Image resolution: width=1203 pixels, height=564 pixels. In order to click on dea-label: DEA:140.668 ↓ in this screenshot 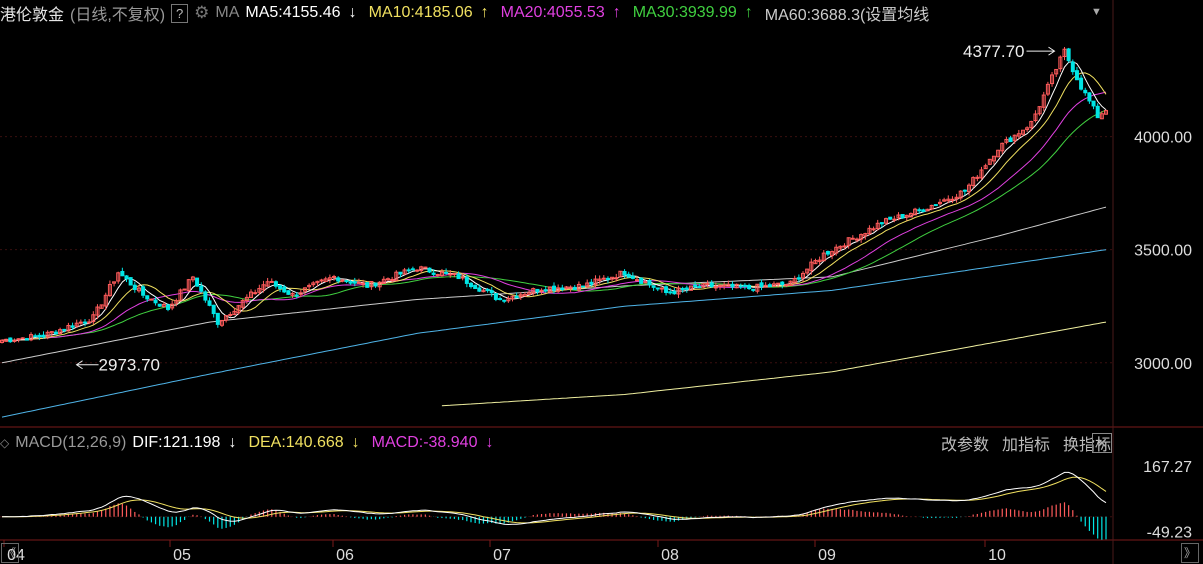, I will do `click(304, 442)`.